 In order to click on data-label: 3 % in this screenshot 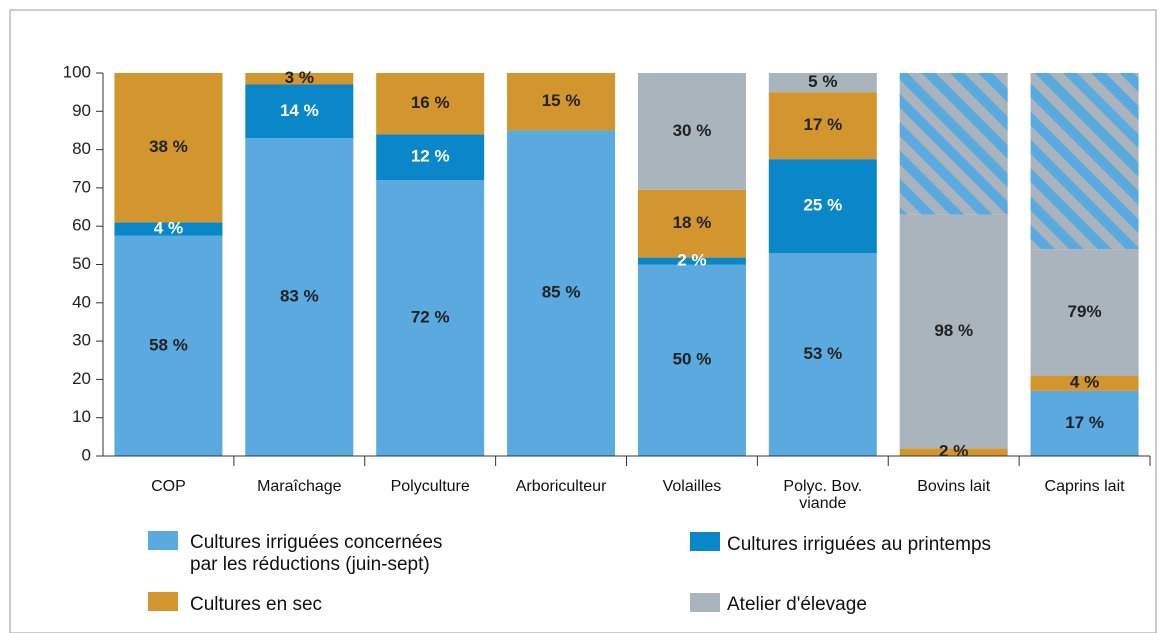, I will do `click(299, 77)`.